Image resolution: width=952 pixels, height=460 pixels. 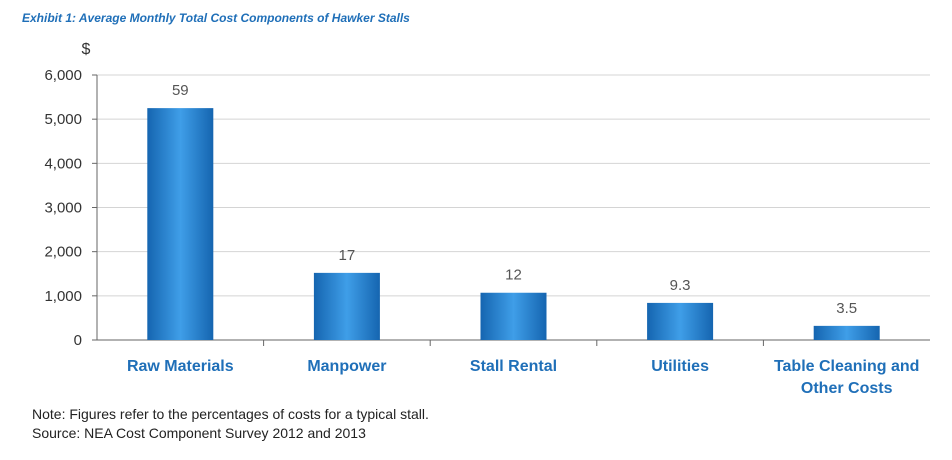 What do you see at coordinates (847, 377) in the screenshot?
I see `category-label: Table Cleaning and Other Costs` at bounding box center [847, 377].